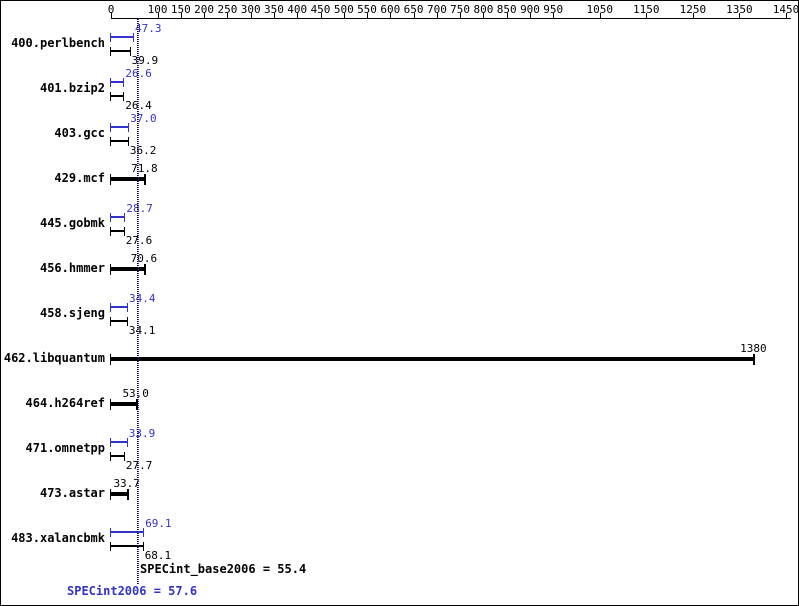  I want to click on benchmark-label: 458.sjeng, so click(72, 313).